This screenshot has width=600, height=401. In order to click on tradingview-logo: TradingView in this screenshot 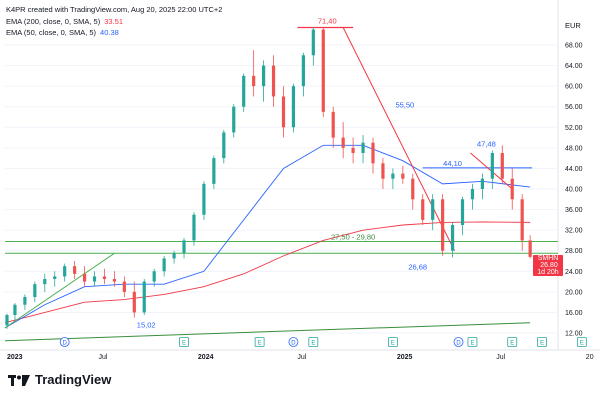, I will do `click(59, 379)`.